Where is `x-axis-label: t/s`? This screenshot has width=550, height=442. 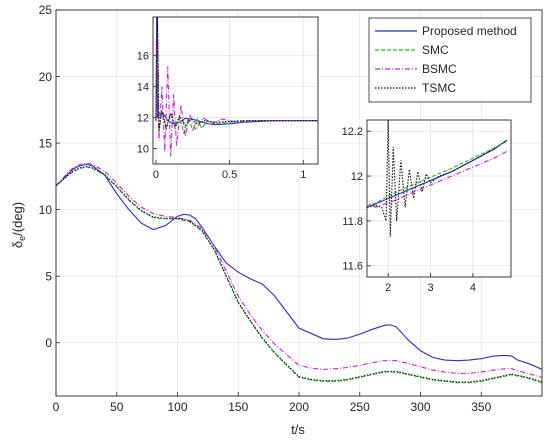
x-axis-label: t/s is located at coordinates (298, 429).